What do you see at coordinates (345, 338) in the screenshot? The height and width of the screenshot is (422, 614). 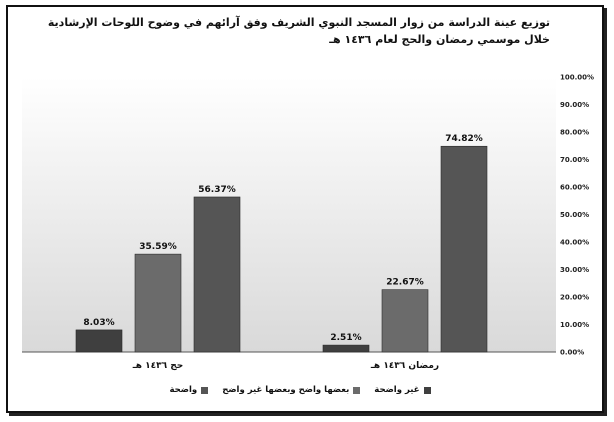 I see `data-label: 2.51%` at bounding box center [345, 338].